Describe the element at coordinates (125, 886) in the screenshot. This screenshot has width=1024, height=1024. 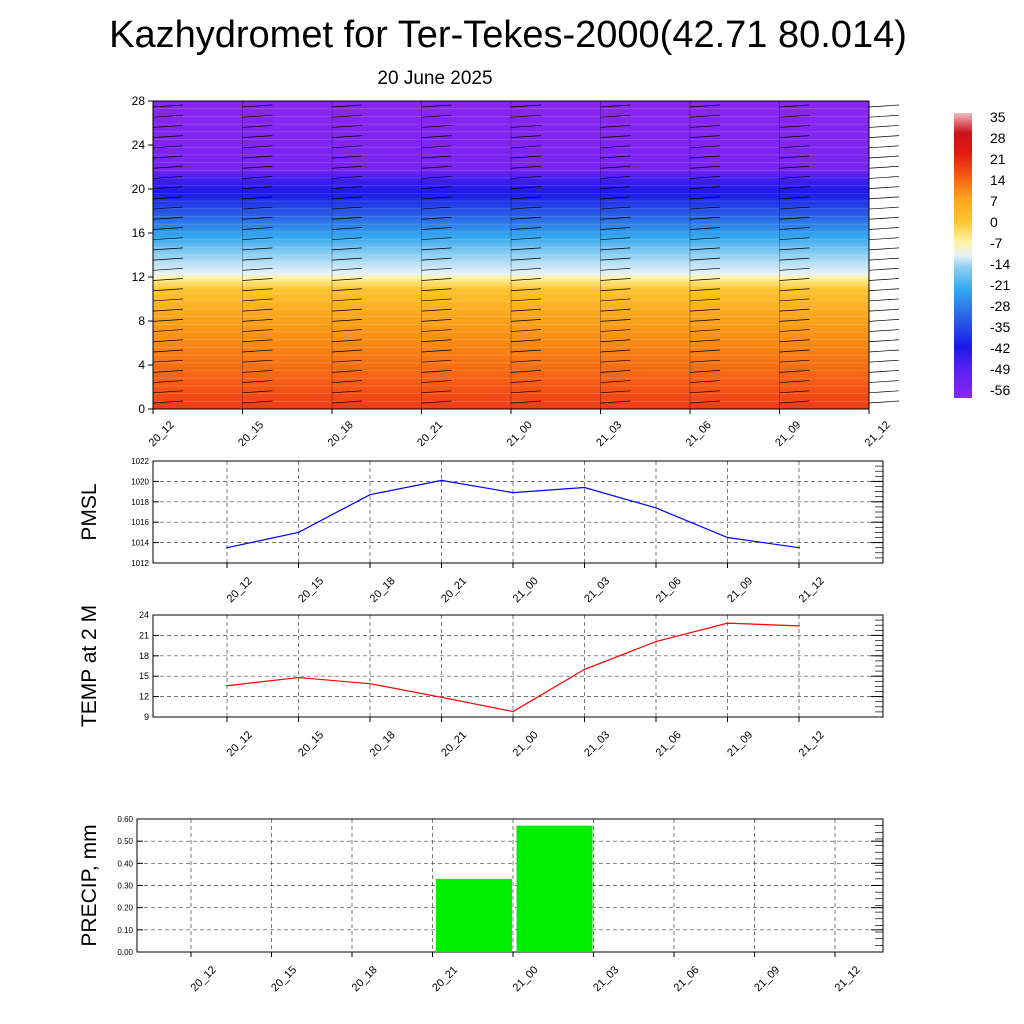
I see `y-tick-label: 0.30` at that location.